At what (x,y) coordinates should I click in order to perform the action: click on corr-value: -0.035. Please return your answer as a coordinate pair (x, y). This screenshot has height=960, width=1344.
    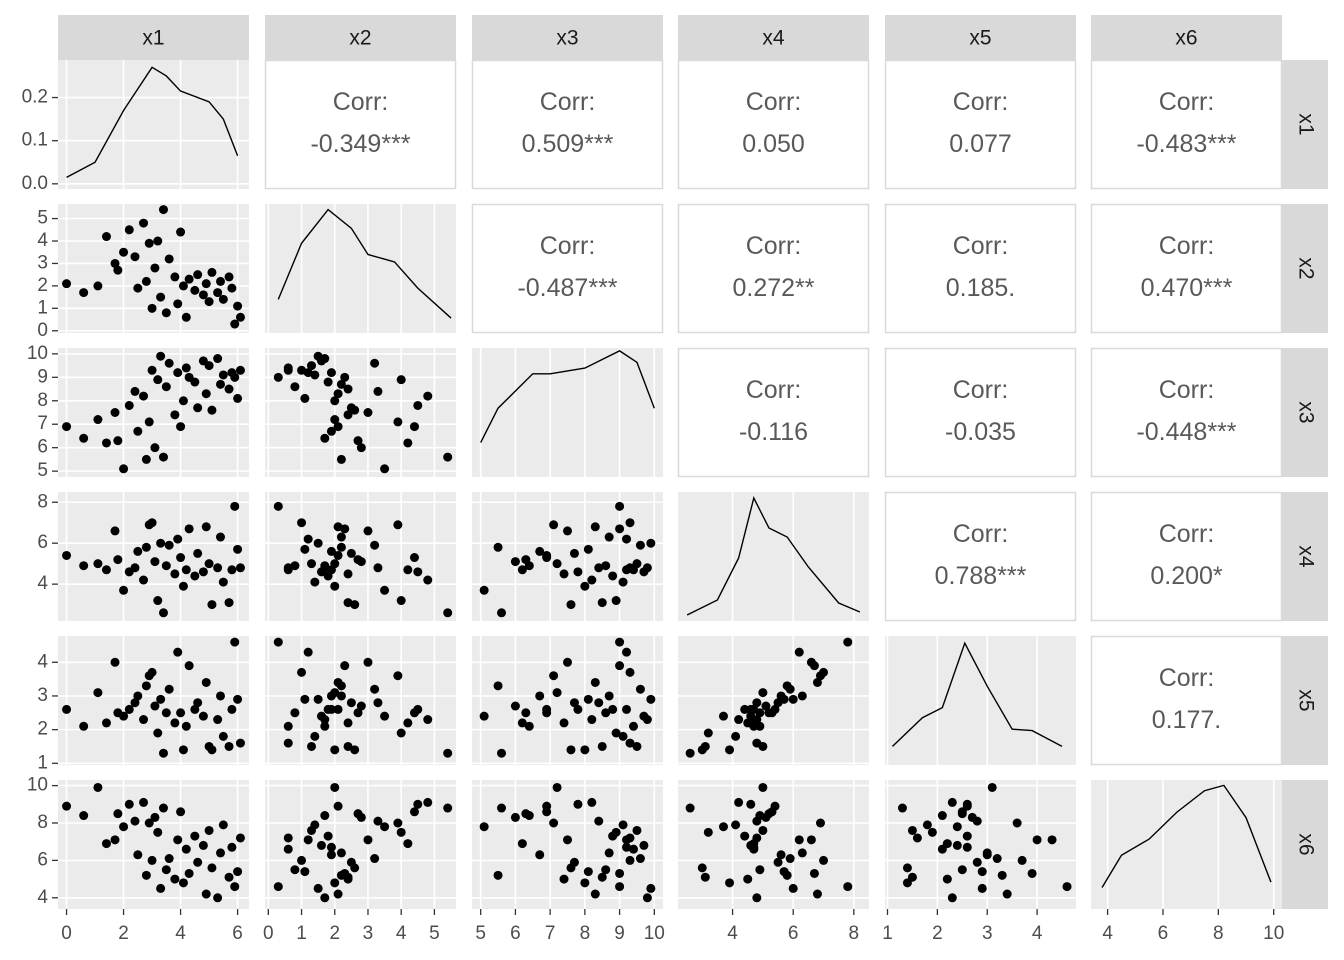
    Looking at the image, I should click on (980, 432).